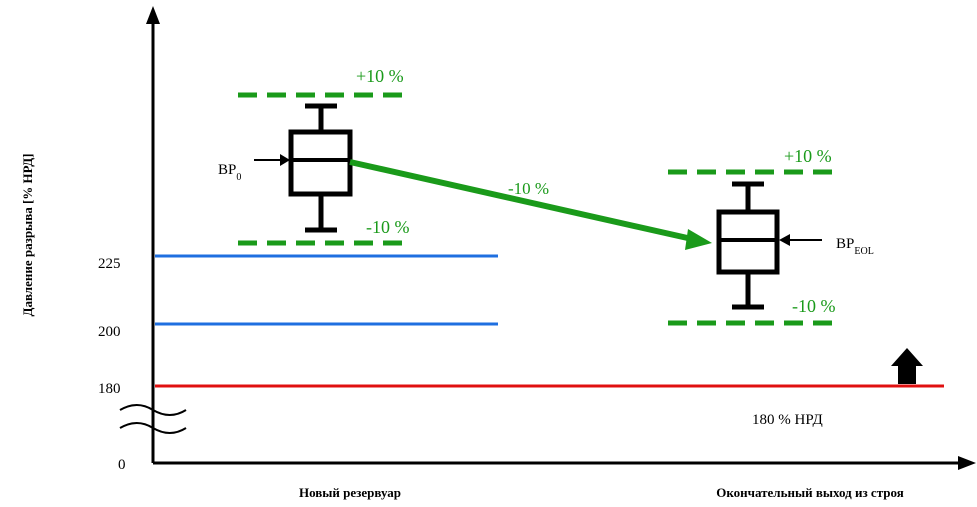  I want to click on x-category-end-of-life: Окончательный выход из строя, so click(810, 492).